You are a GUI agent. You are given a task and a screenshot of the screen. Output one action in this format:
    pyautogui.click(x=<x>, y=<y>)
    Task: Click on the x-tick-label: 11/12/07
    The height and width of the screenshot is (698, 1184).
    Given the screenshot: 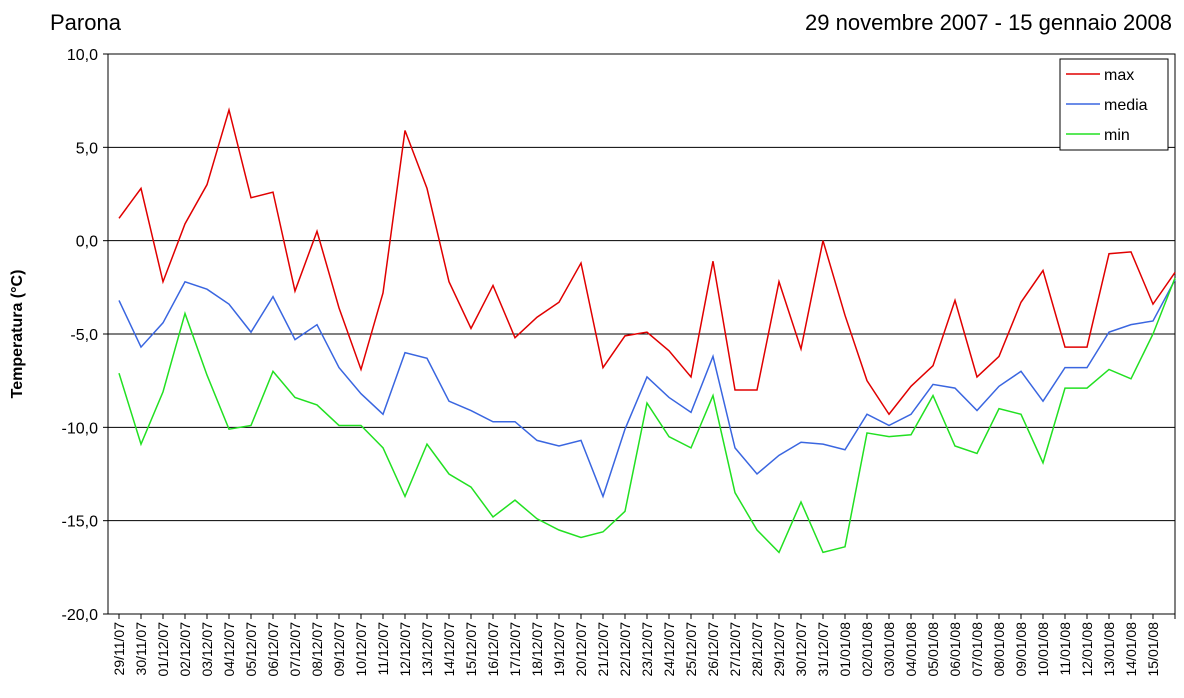 What is the action you would take?
    pyautogui.click(x=383, y=649)
    